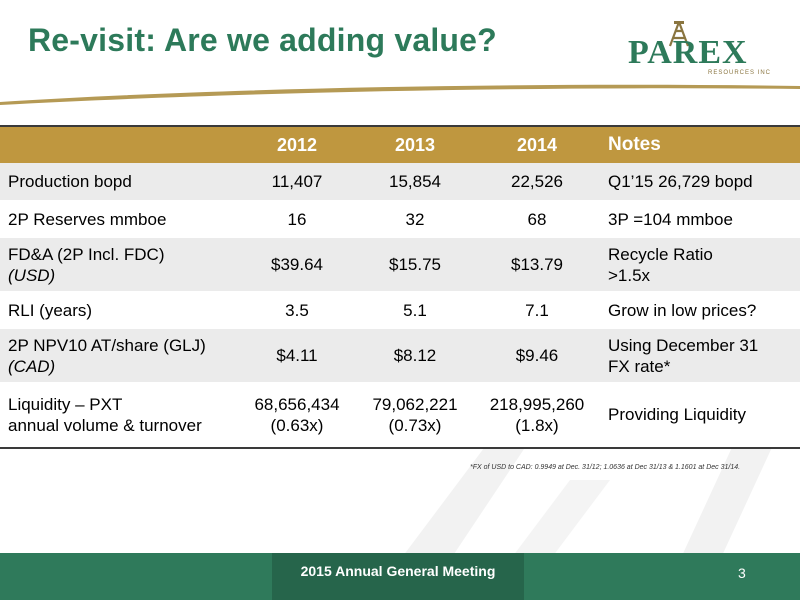  Describe the element at coordinates (415, 219) in the screenshot. I see `value-2013: 32` at that location.